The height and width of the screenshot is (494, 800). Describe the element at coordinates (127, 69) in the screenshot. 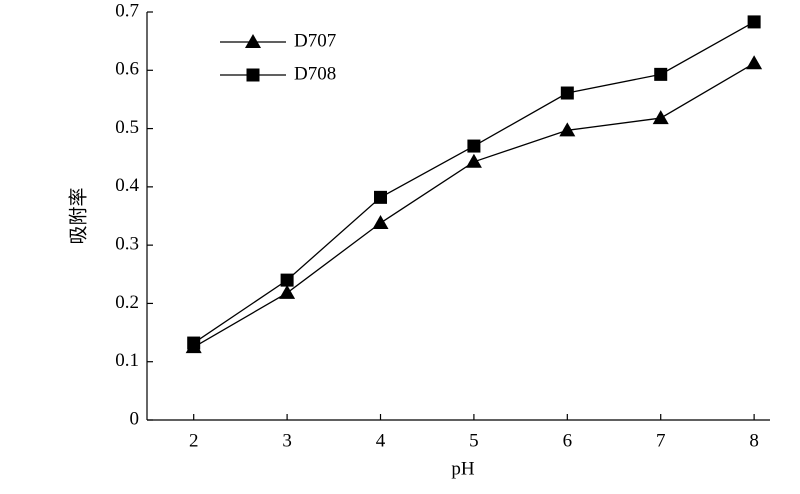

I see `y-tick-label: 0.6` at that location.